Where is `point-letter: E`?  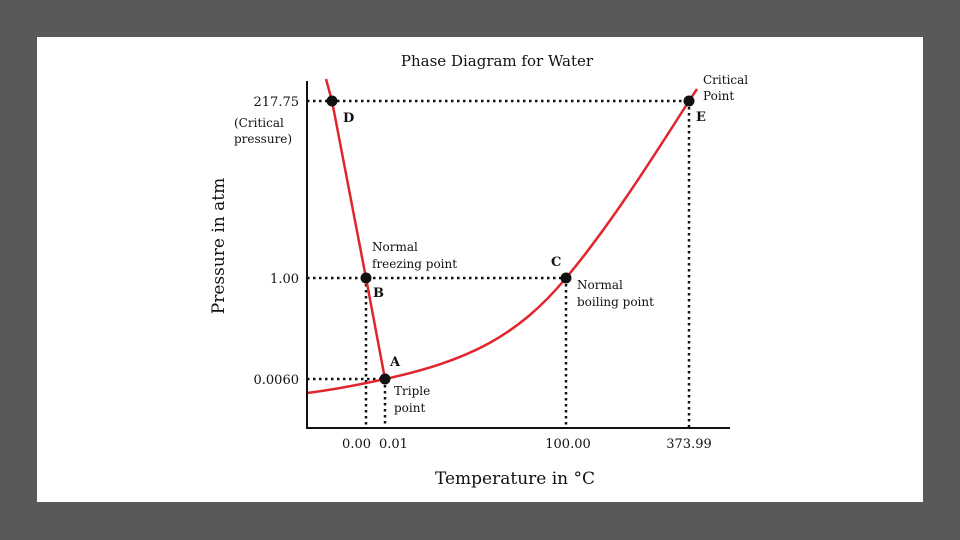
point-letter: E is located at coordinates (701, 117).